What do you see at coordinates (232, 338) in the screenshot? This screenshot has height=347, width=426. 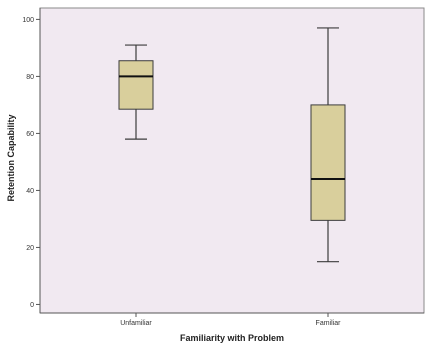 I see `x-axis-title: Familiarity with Problem` at bounding box center [232, 338].